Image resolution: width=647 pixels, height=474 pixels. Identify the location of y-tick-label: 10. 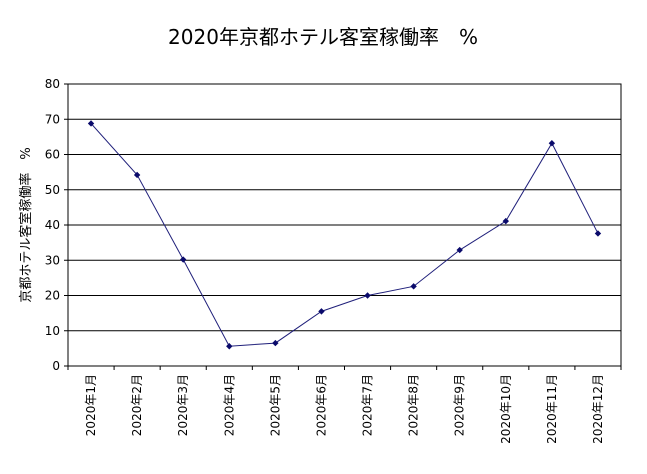
(52, 331).